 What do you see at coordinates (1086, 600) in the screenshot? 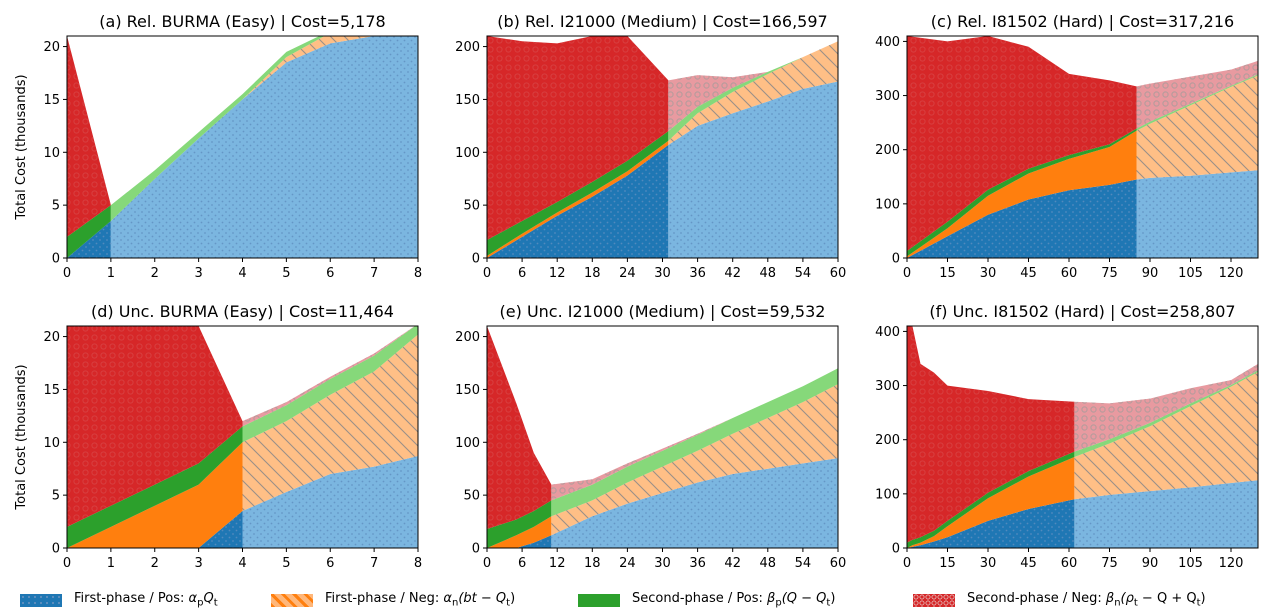
I see `legend-label-second-neg: Second-phase / Neg: βn(ρt − Q + Qt)` at bounding box center [1086, 600].